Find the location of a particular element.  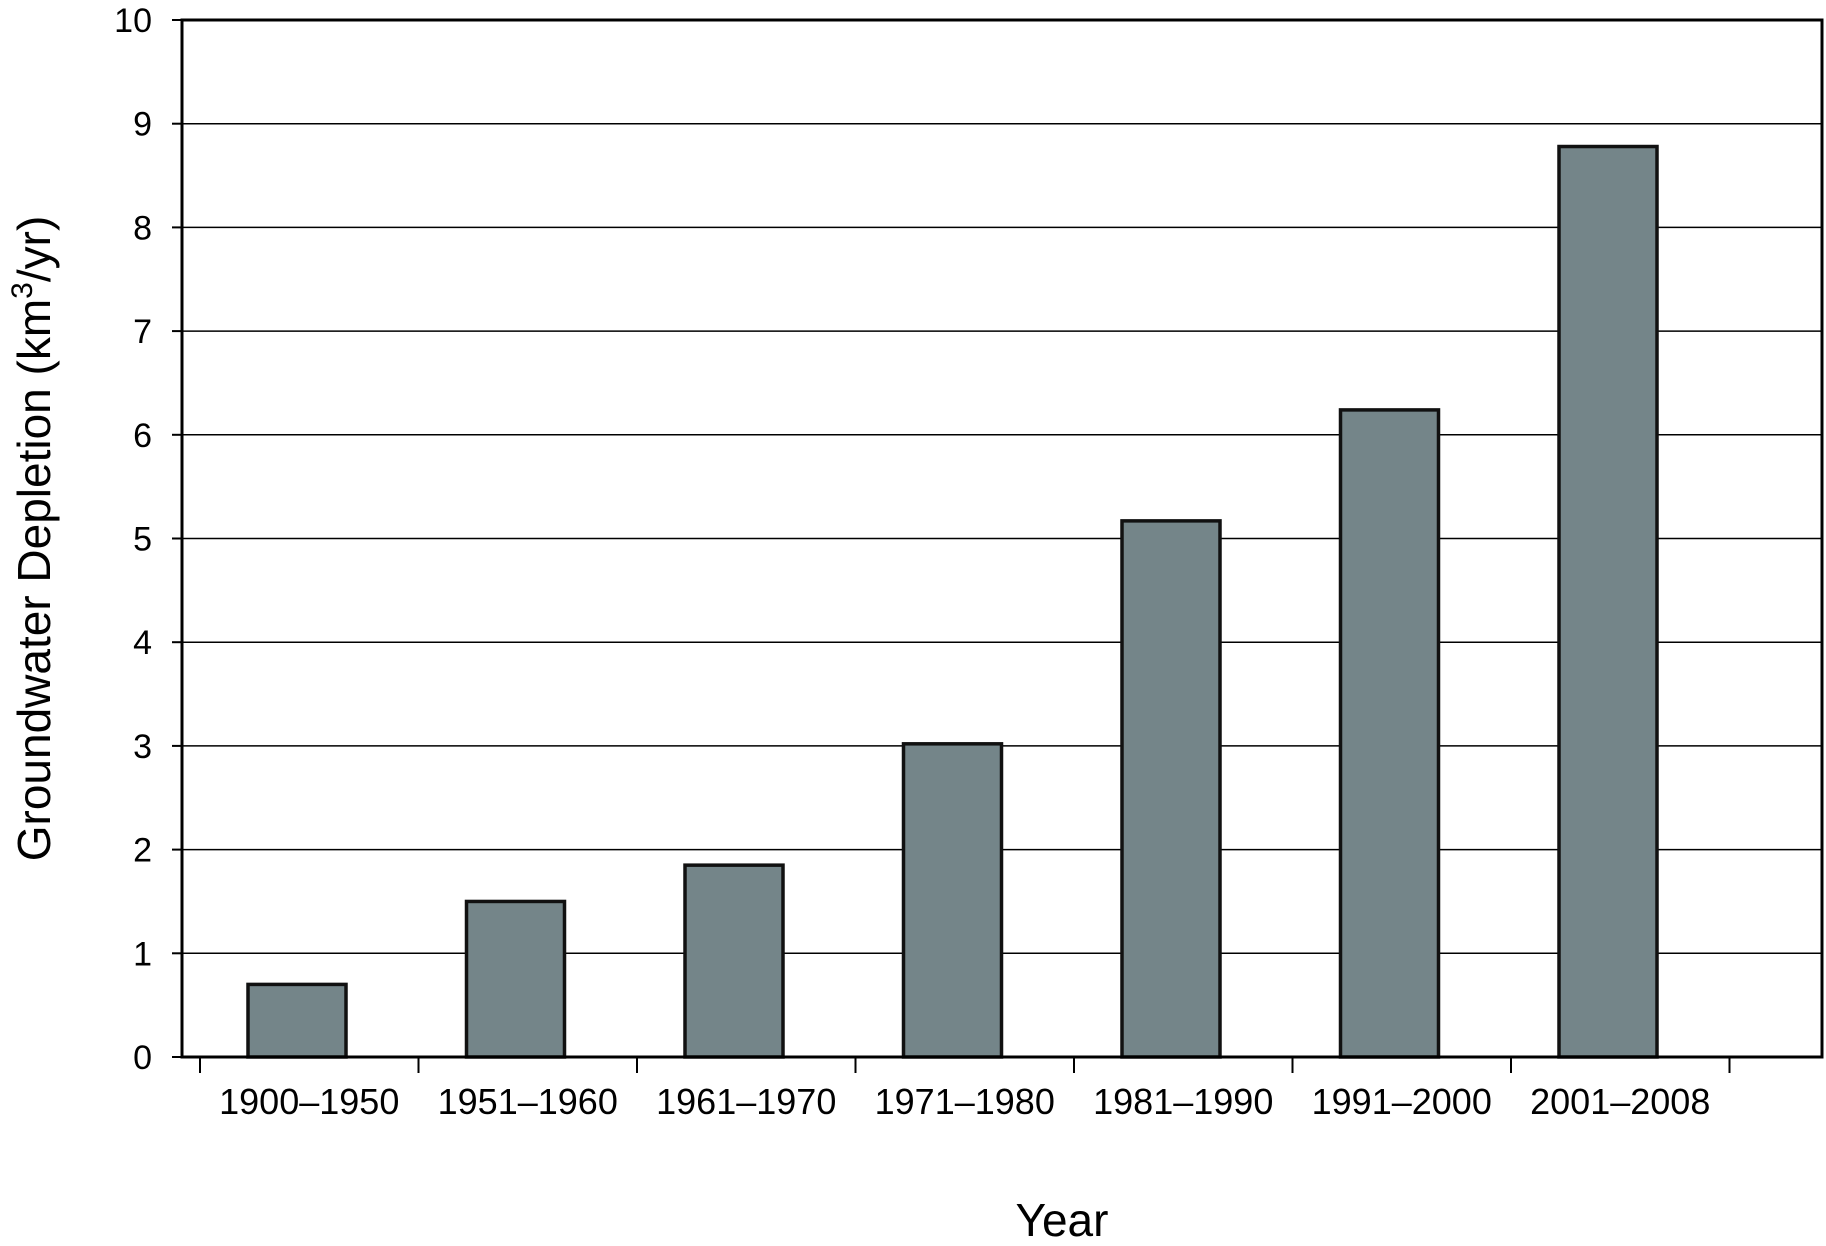

y-tick-label: 9 is located at coordinates (142, 125).